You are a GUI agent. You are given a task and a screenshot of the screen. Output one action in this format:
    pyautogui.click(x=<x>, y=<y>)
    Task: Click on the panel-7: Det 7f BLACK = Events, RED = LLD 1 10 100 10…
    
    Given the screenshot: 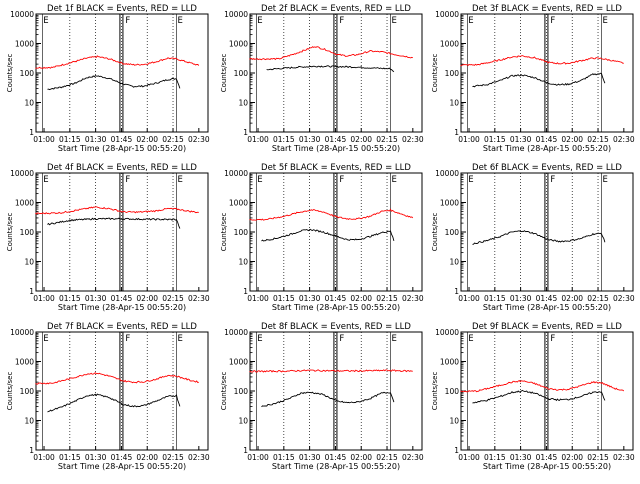 What is the action you would take?
    pyautogui.click(x=108, y=396)
    